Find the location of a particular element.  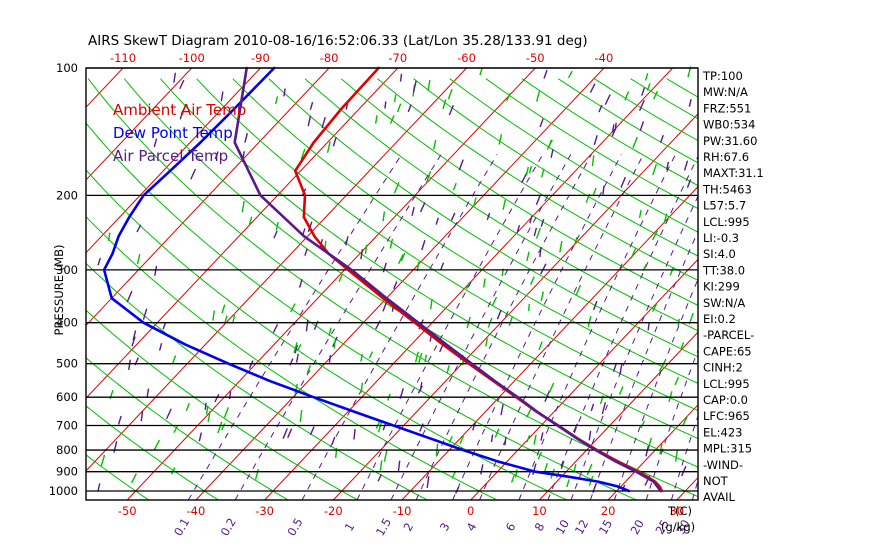

mixing-ratio-tick: 10 is located at coordinates (562, 527).